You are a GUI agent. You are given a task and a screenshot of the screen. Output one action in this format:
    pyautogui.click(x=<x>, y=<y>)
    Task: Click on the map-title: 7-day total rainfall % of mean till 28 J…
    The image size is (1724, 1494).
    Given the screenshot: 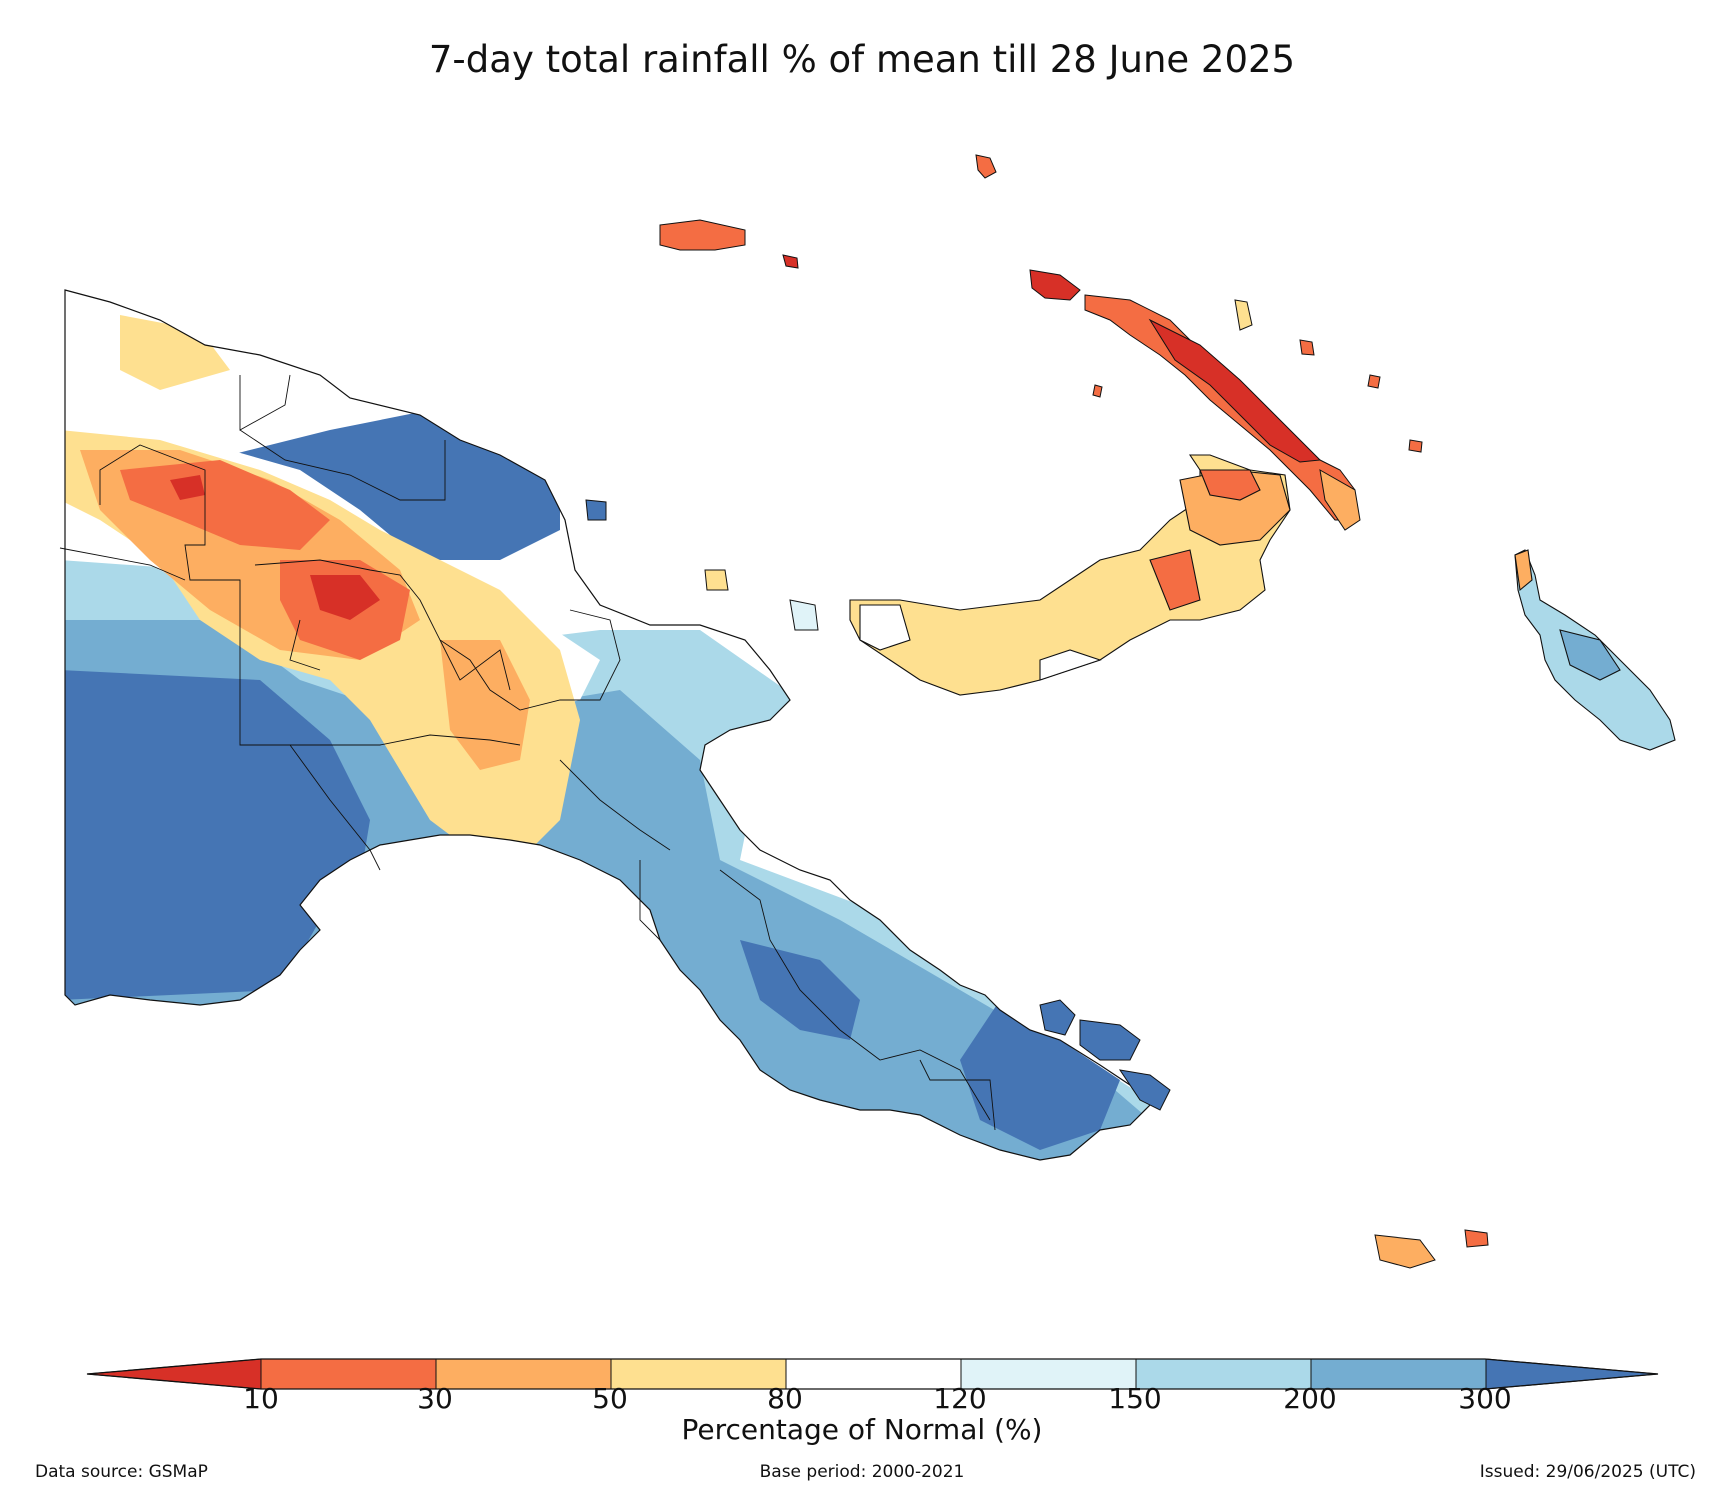 What is the action you would take?
    pyautogui.click(x=862, y=59)
    